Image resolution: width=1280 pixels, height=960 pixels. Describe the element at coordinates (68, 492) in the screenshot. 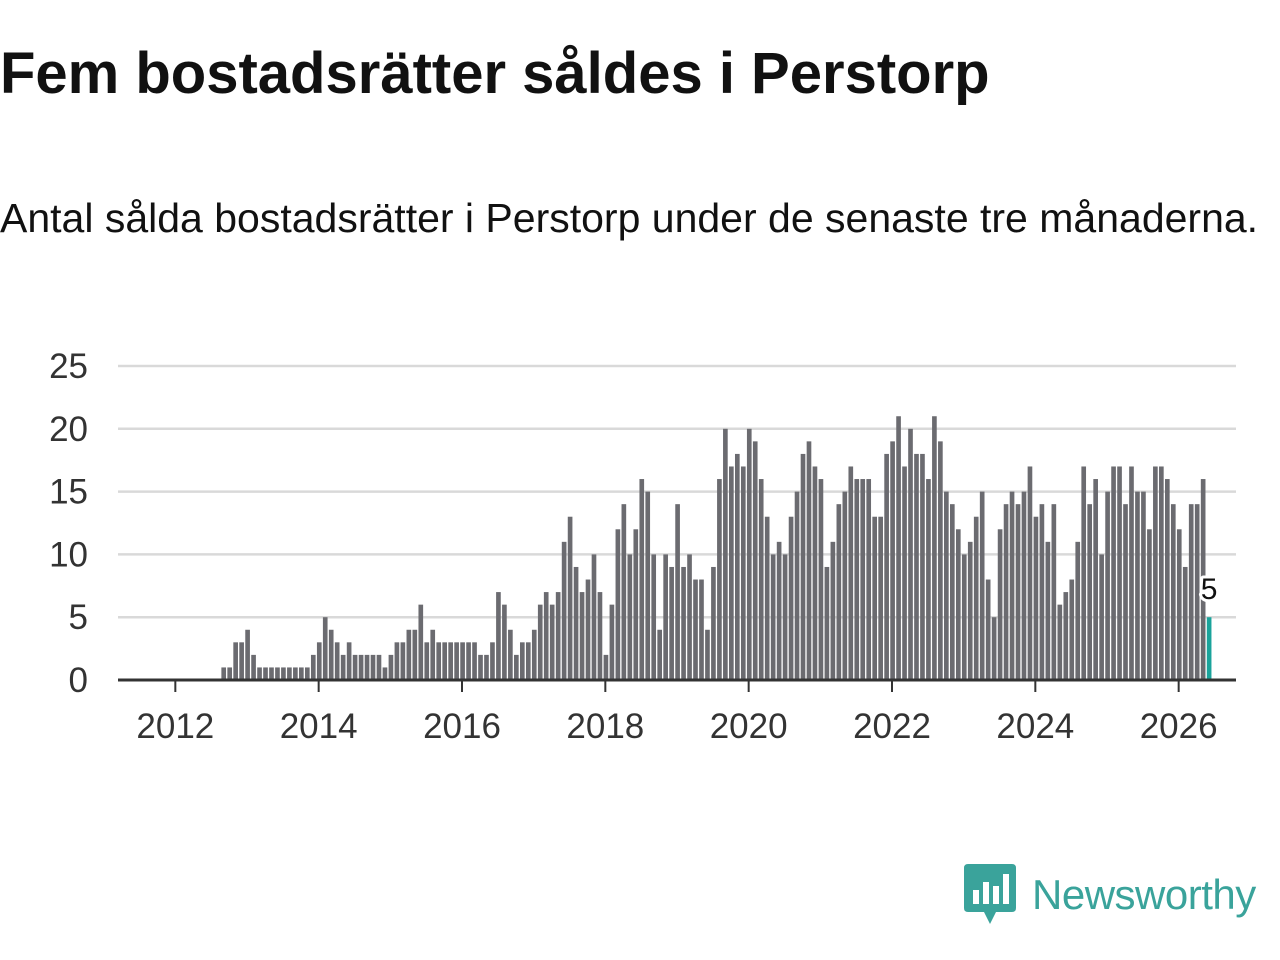

I see `y-tick-label: 15` at that location.